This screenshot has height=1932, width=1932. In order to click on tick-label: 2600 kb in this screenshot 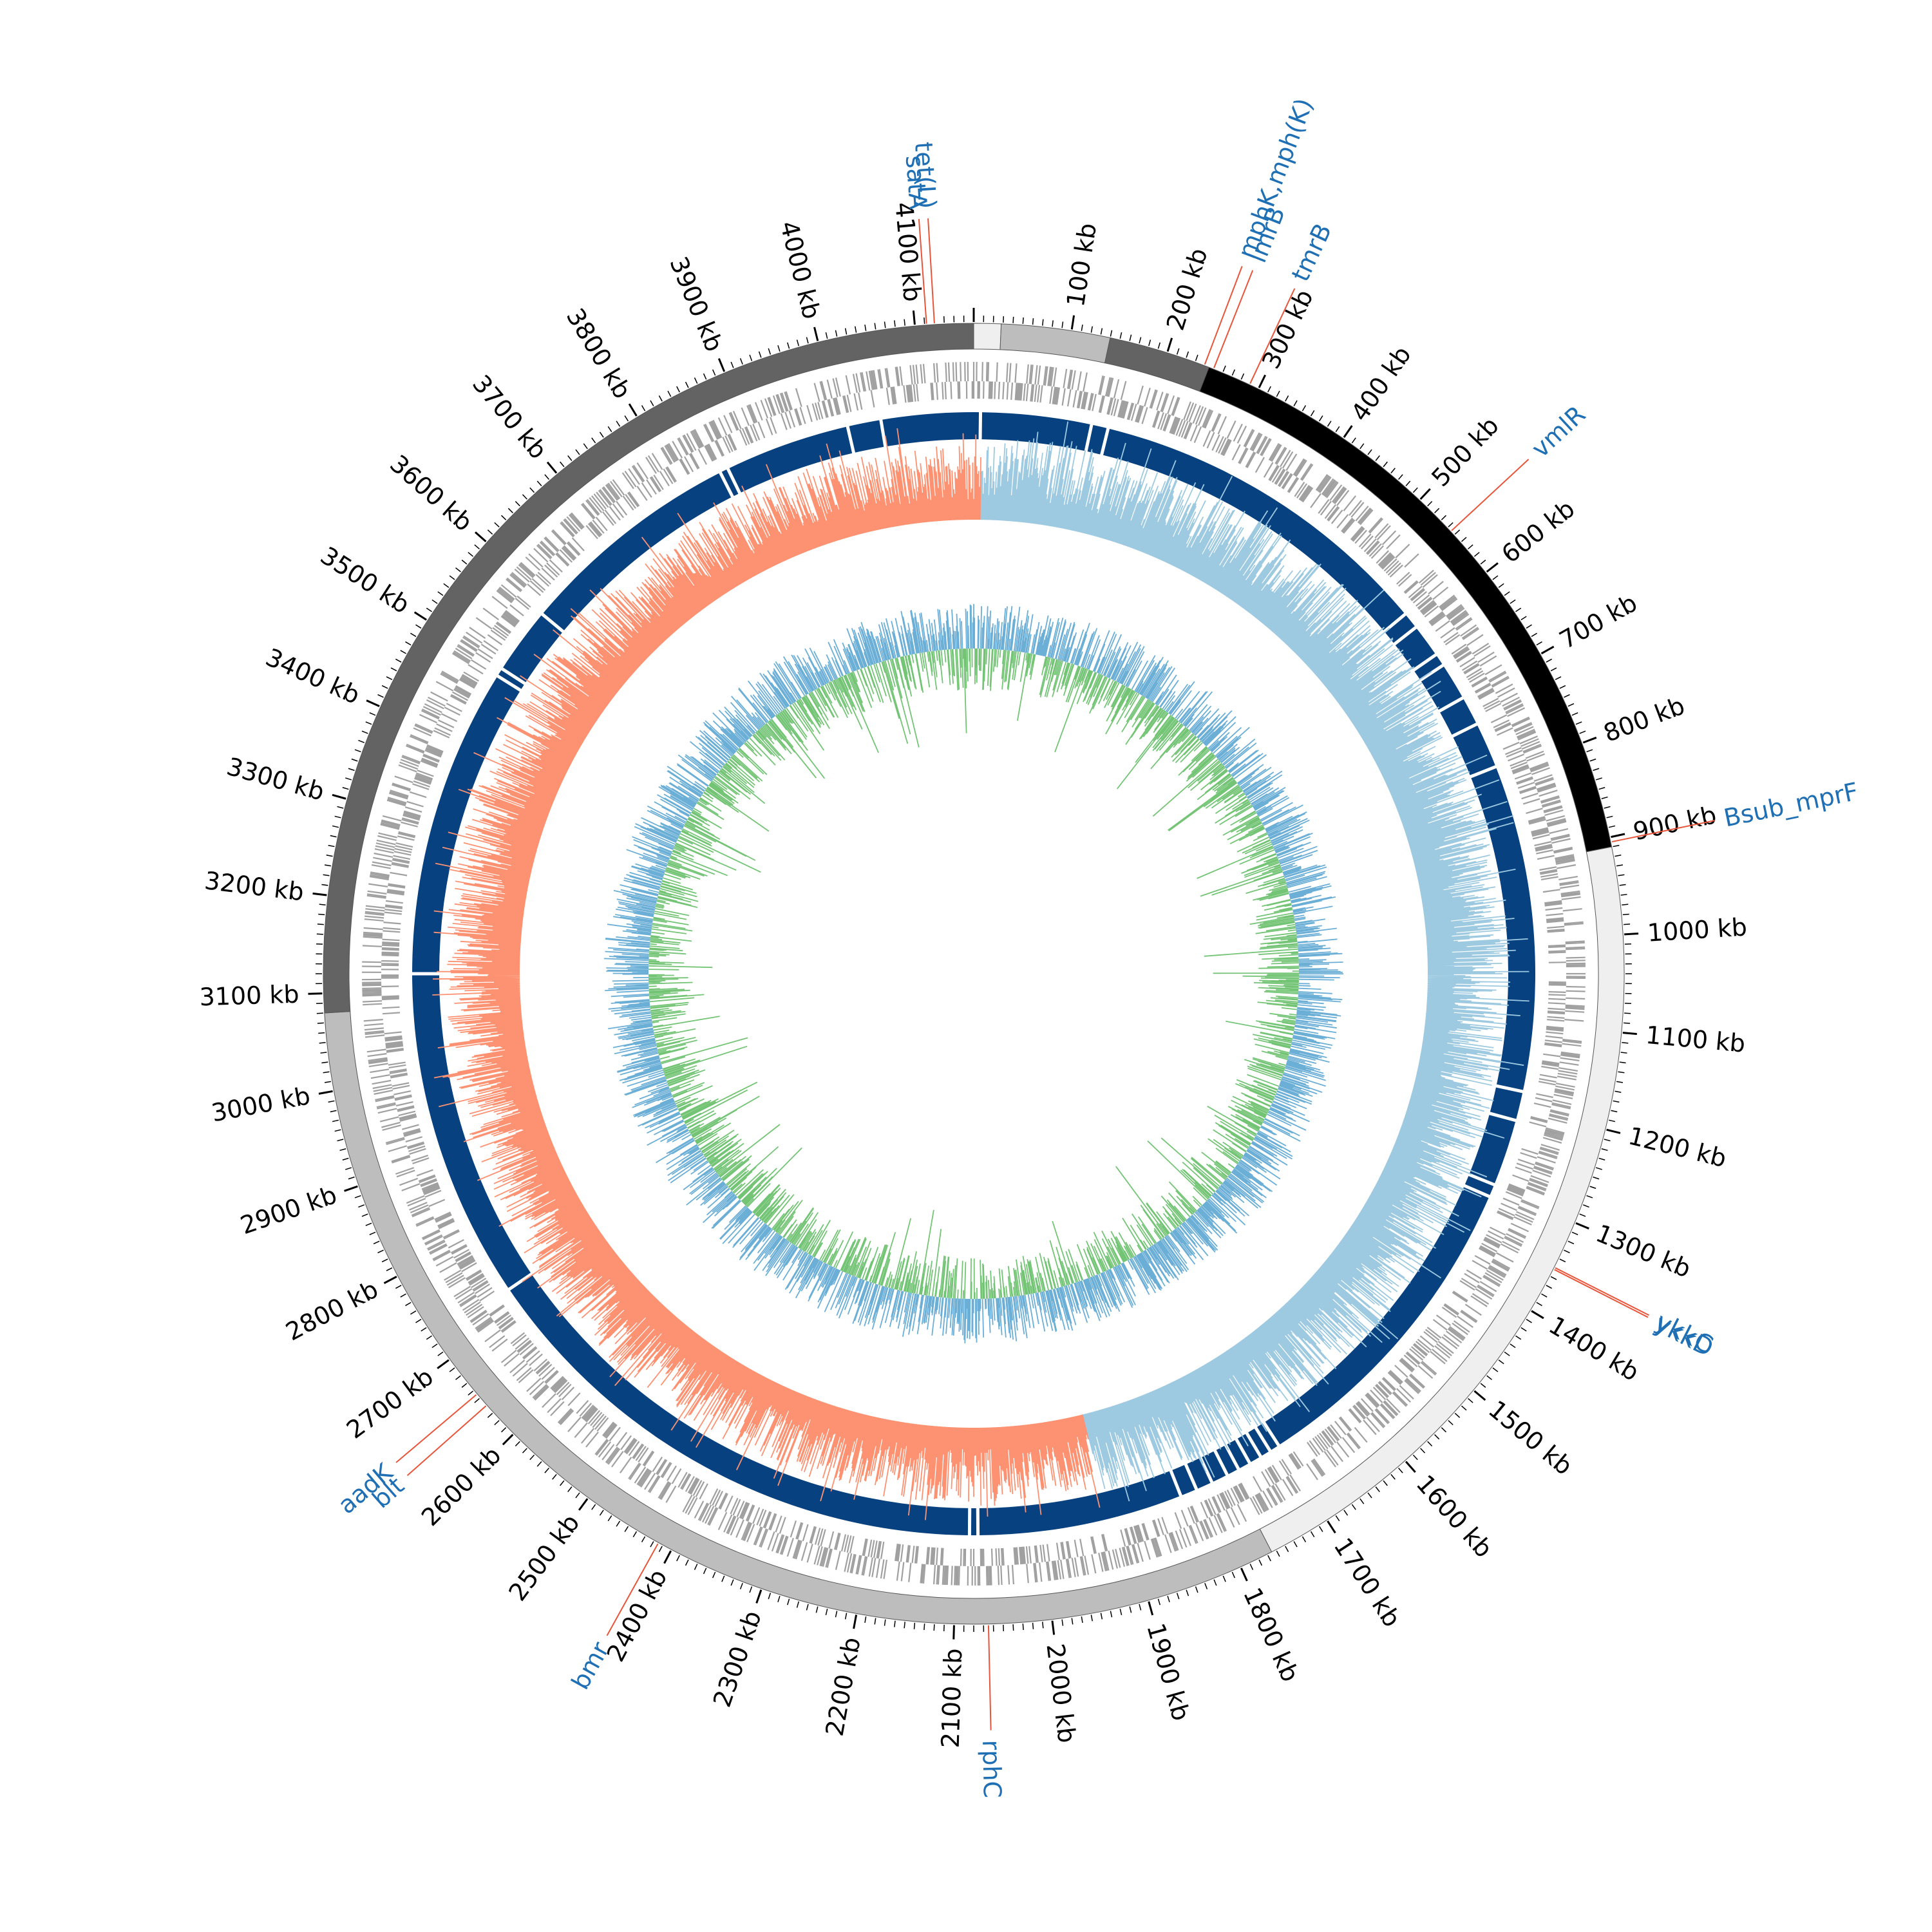, I will do `click(462, 1486)`.